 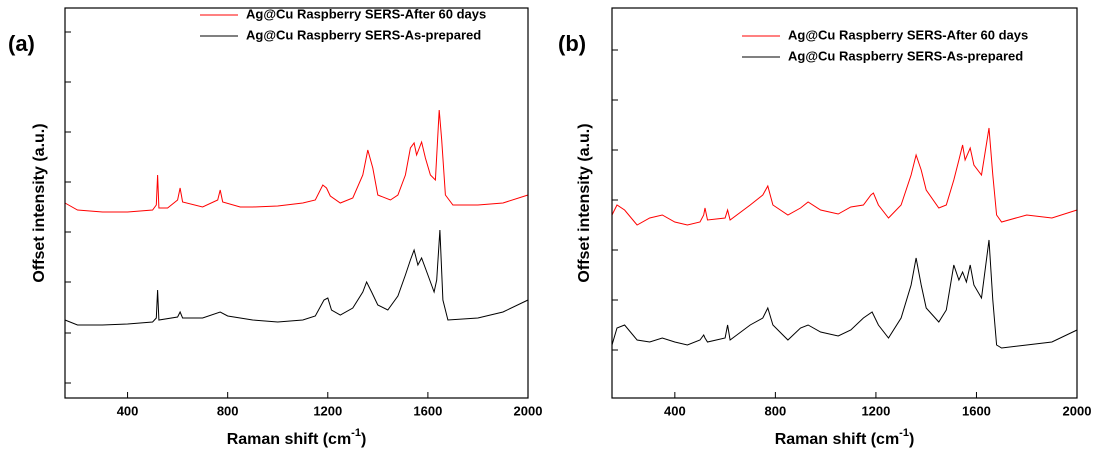 I want to click on panel-label: (b), so click(x=572, y=43).